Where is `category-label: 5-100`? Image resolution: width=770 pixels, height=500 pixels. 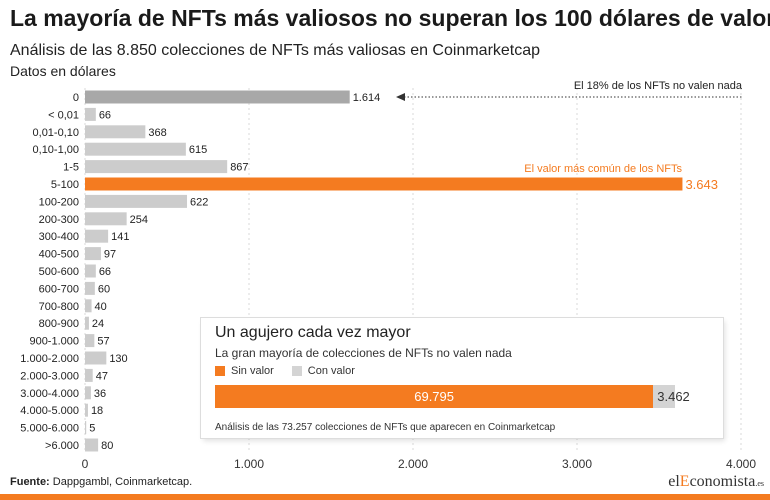 category-label: 5-100 is located at coordinates (65, 185).